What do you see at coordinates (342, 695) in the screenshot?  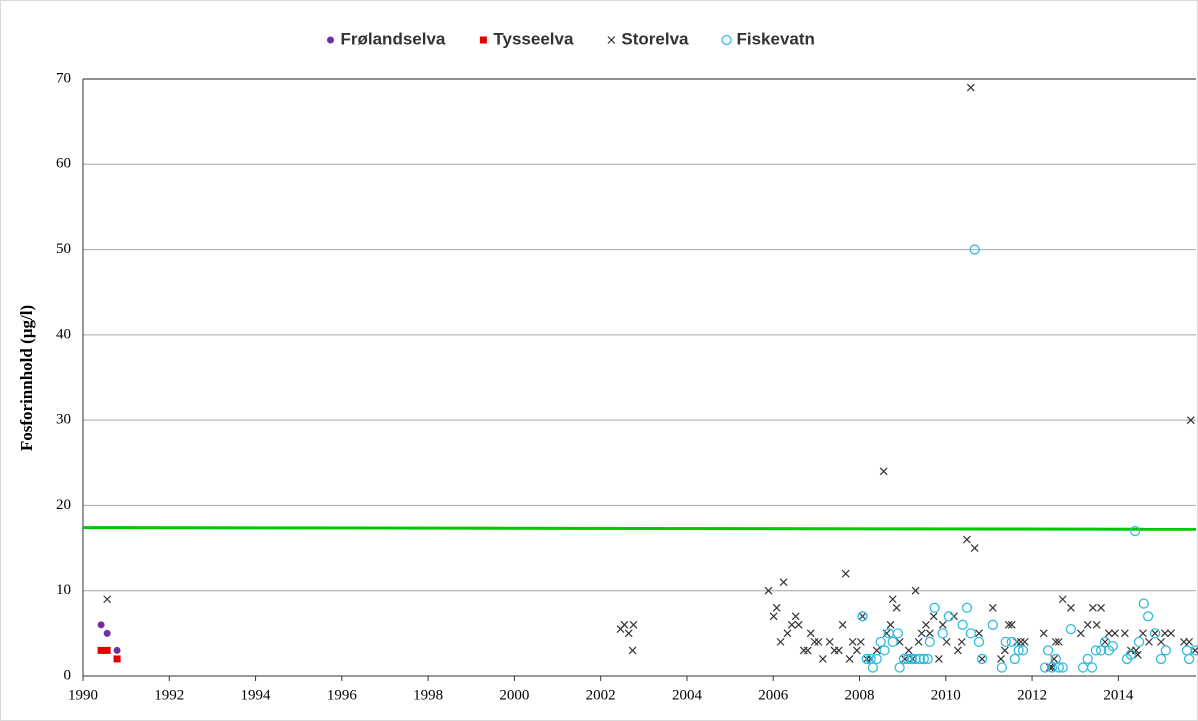 I see `x-tick-label: 1996` at bounding box center [342, 695].